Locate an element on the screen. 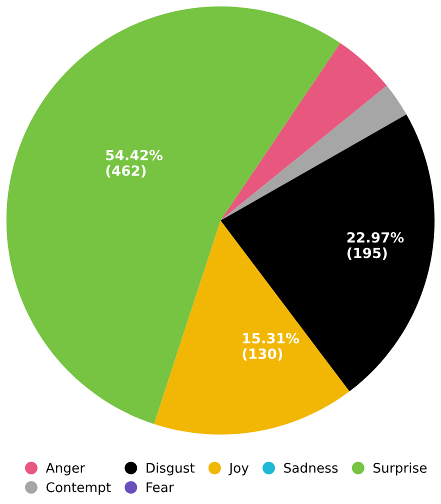  legend-label: Surprise is located at coordinates (400, 469).